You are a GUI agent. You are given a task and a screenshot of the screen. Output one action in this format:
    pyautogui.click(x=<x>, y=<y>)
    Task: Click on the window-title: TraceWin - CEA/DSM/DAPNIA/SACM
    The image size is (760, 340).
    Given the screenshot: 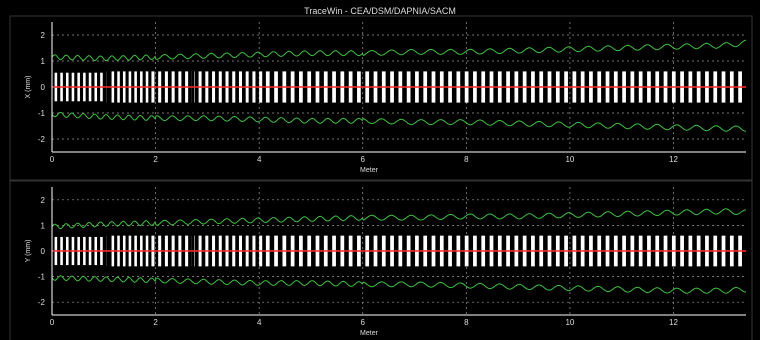 What is the action you would take?
    pyautogui.click(x=380, y=11)
    